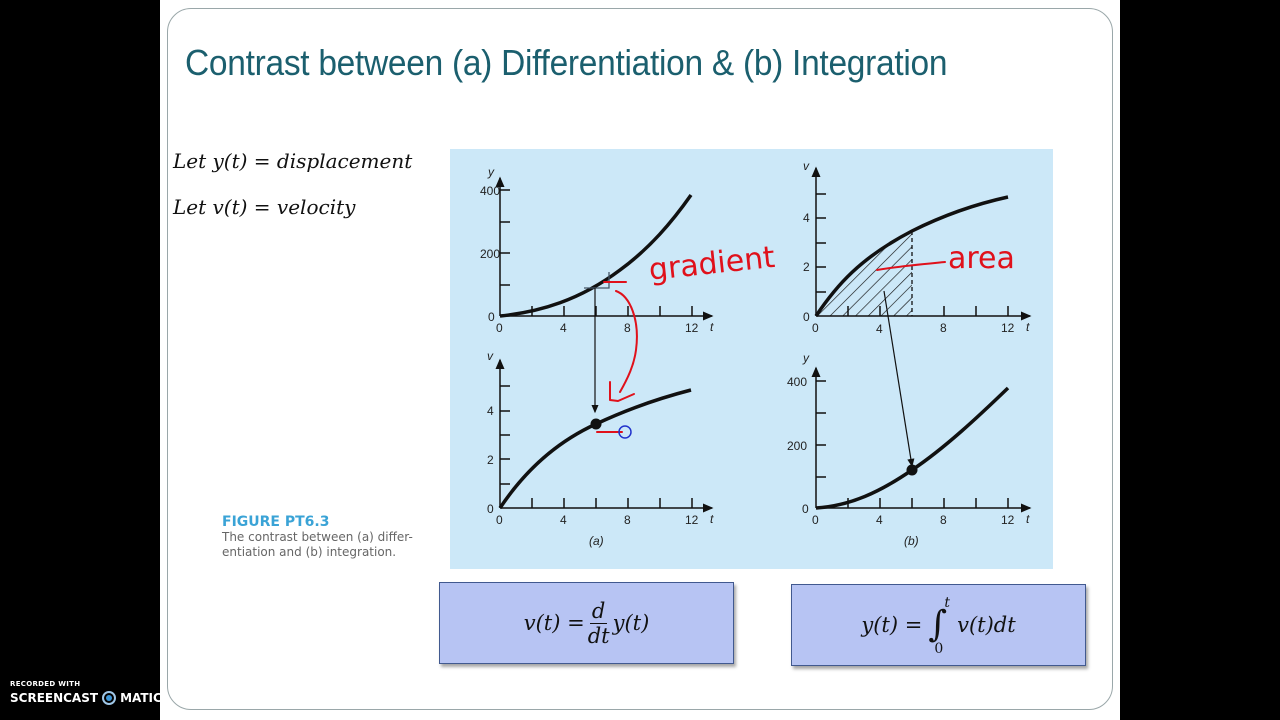  Describe the element at coordinates (892, 625) in the screenshot. I see `integral-lhs: y(t) =` at that location.